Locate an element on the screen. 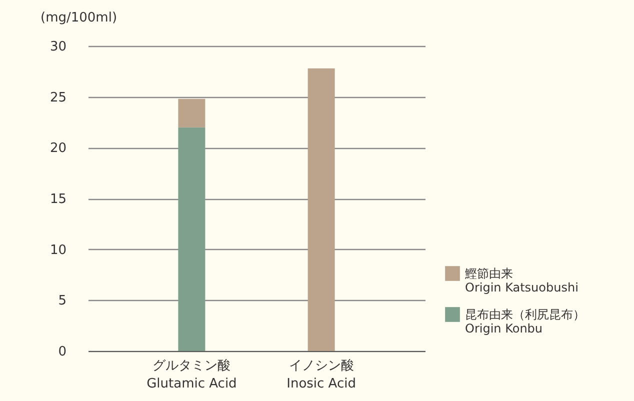 The image size is (634, 401). legend-label: 鰹節由来 Origin Katsuobushi is located at coordinates (521, 280).